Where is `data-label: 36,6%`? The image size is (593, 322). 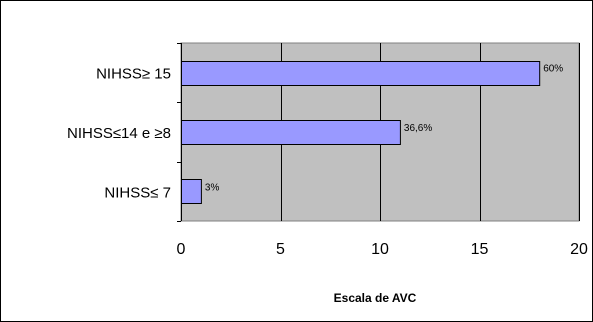 data-label: 36,6% is located at coordinates (418, 128).